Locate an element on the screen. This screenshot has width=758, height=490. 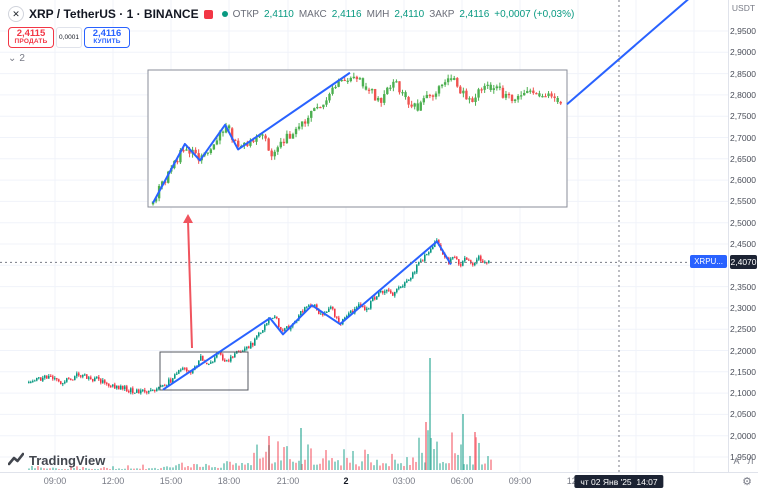
ohlc-low-value: 2,4110 is located at coordinates (409, 14).